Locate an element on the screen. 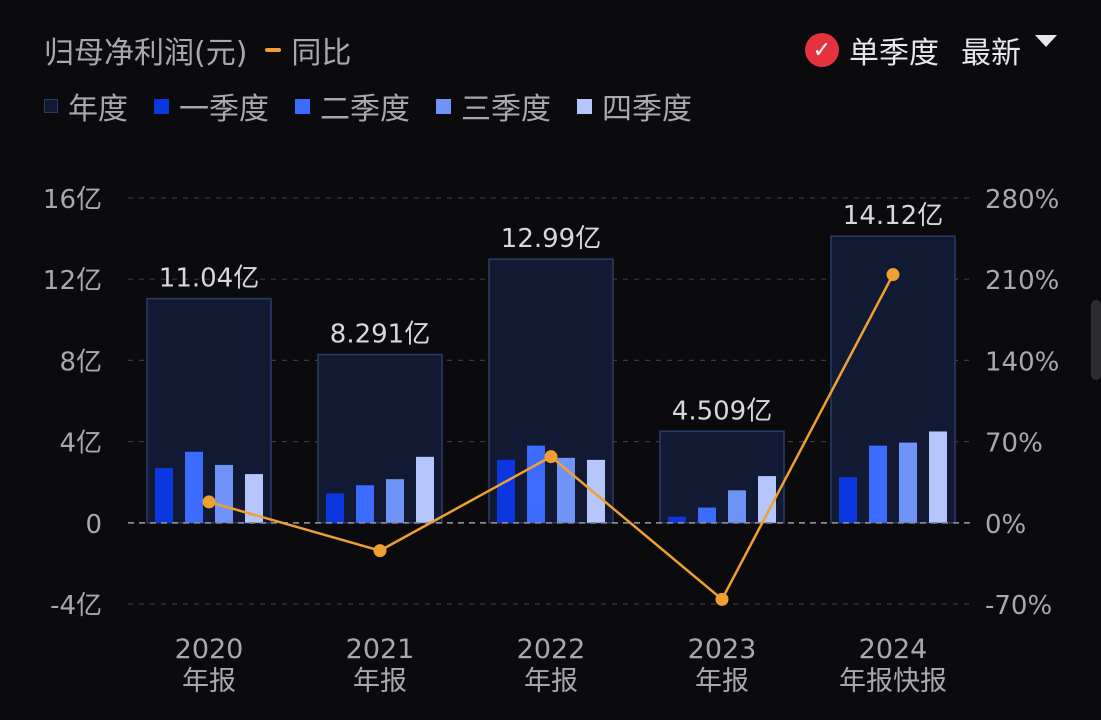 The image size is (1101, 720). y-left-tick-label: 8亿 is located at coordinates (80, 362).